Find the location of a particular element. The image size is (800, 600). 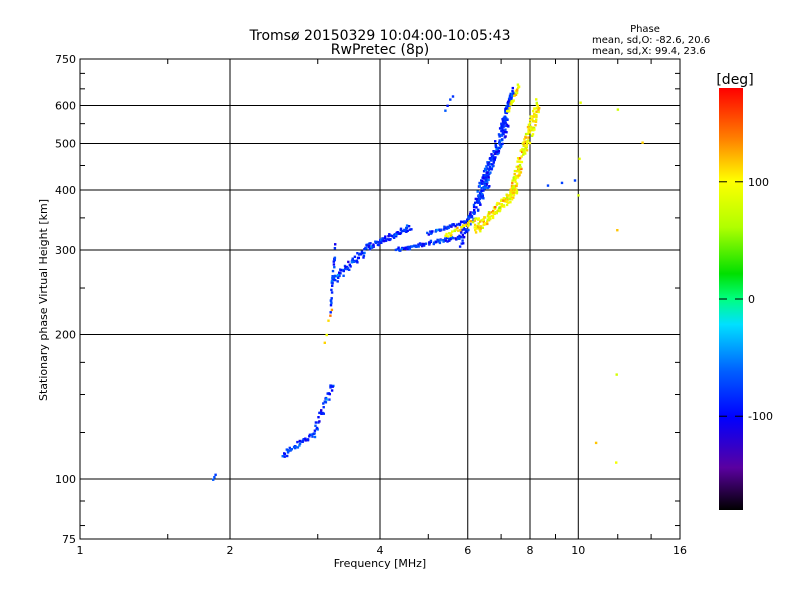

x-tick-label: 4 is located at coordinates (380, 550).